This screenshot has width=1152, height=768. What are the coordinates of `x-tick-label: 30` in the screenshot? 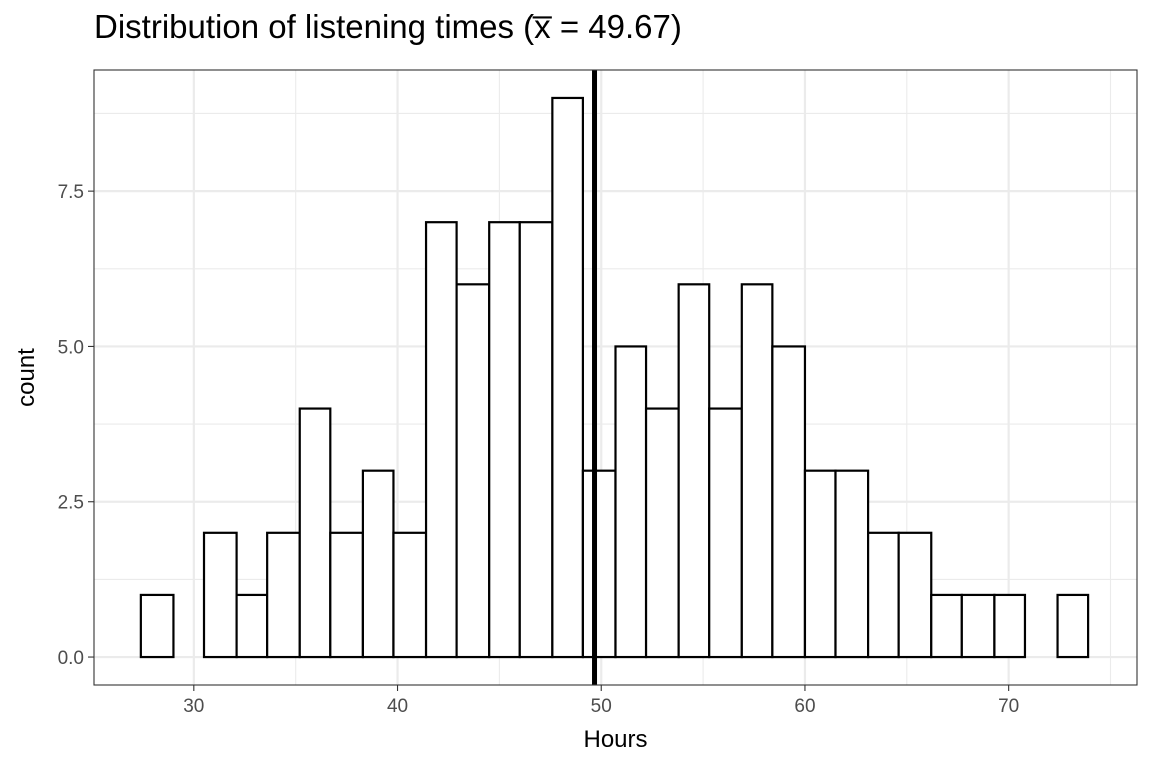 It's located at (193, 706).